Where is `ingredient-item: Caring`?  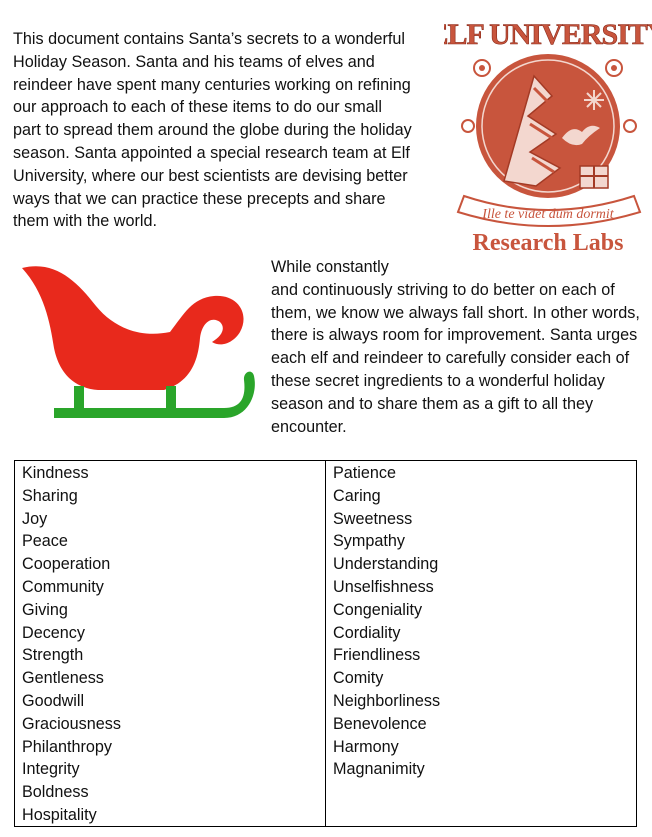
ingredient-item: Caring is located at coordinates (357, 495).